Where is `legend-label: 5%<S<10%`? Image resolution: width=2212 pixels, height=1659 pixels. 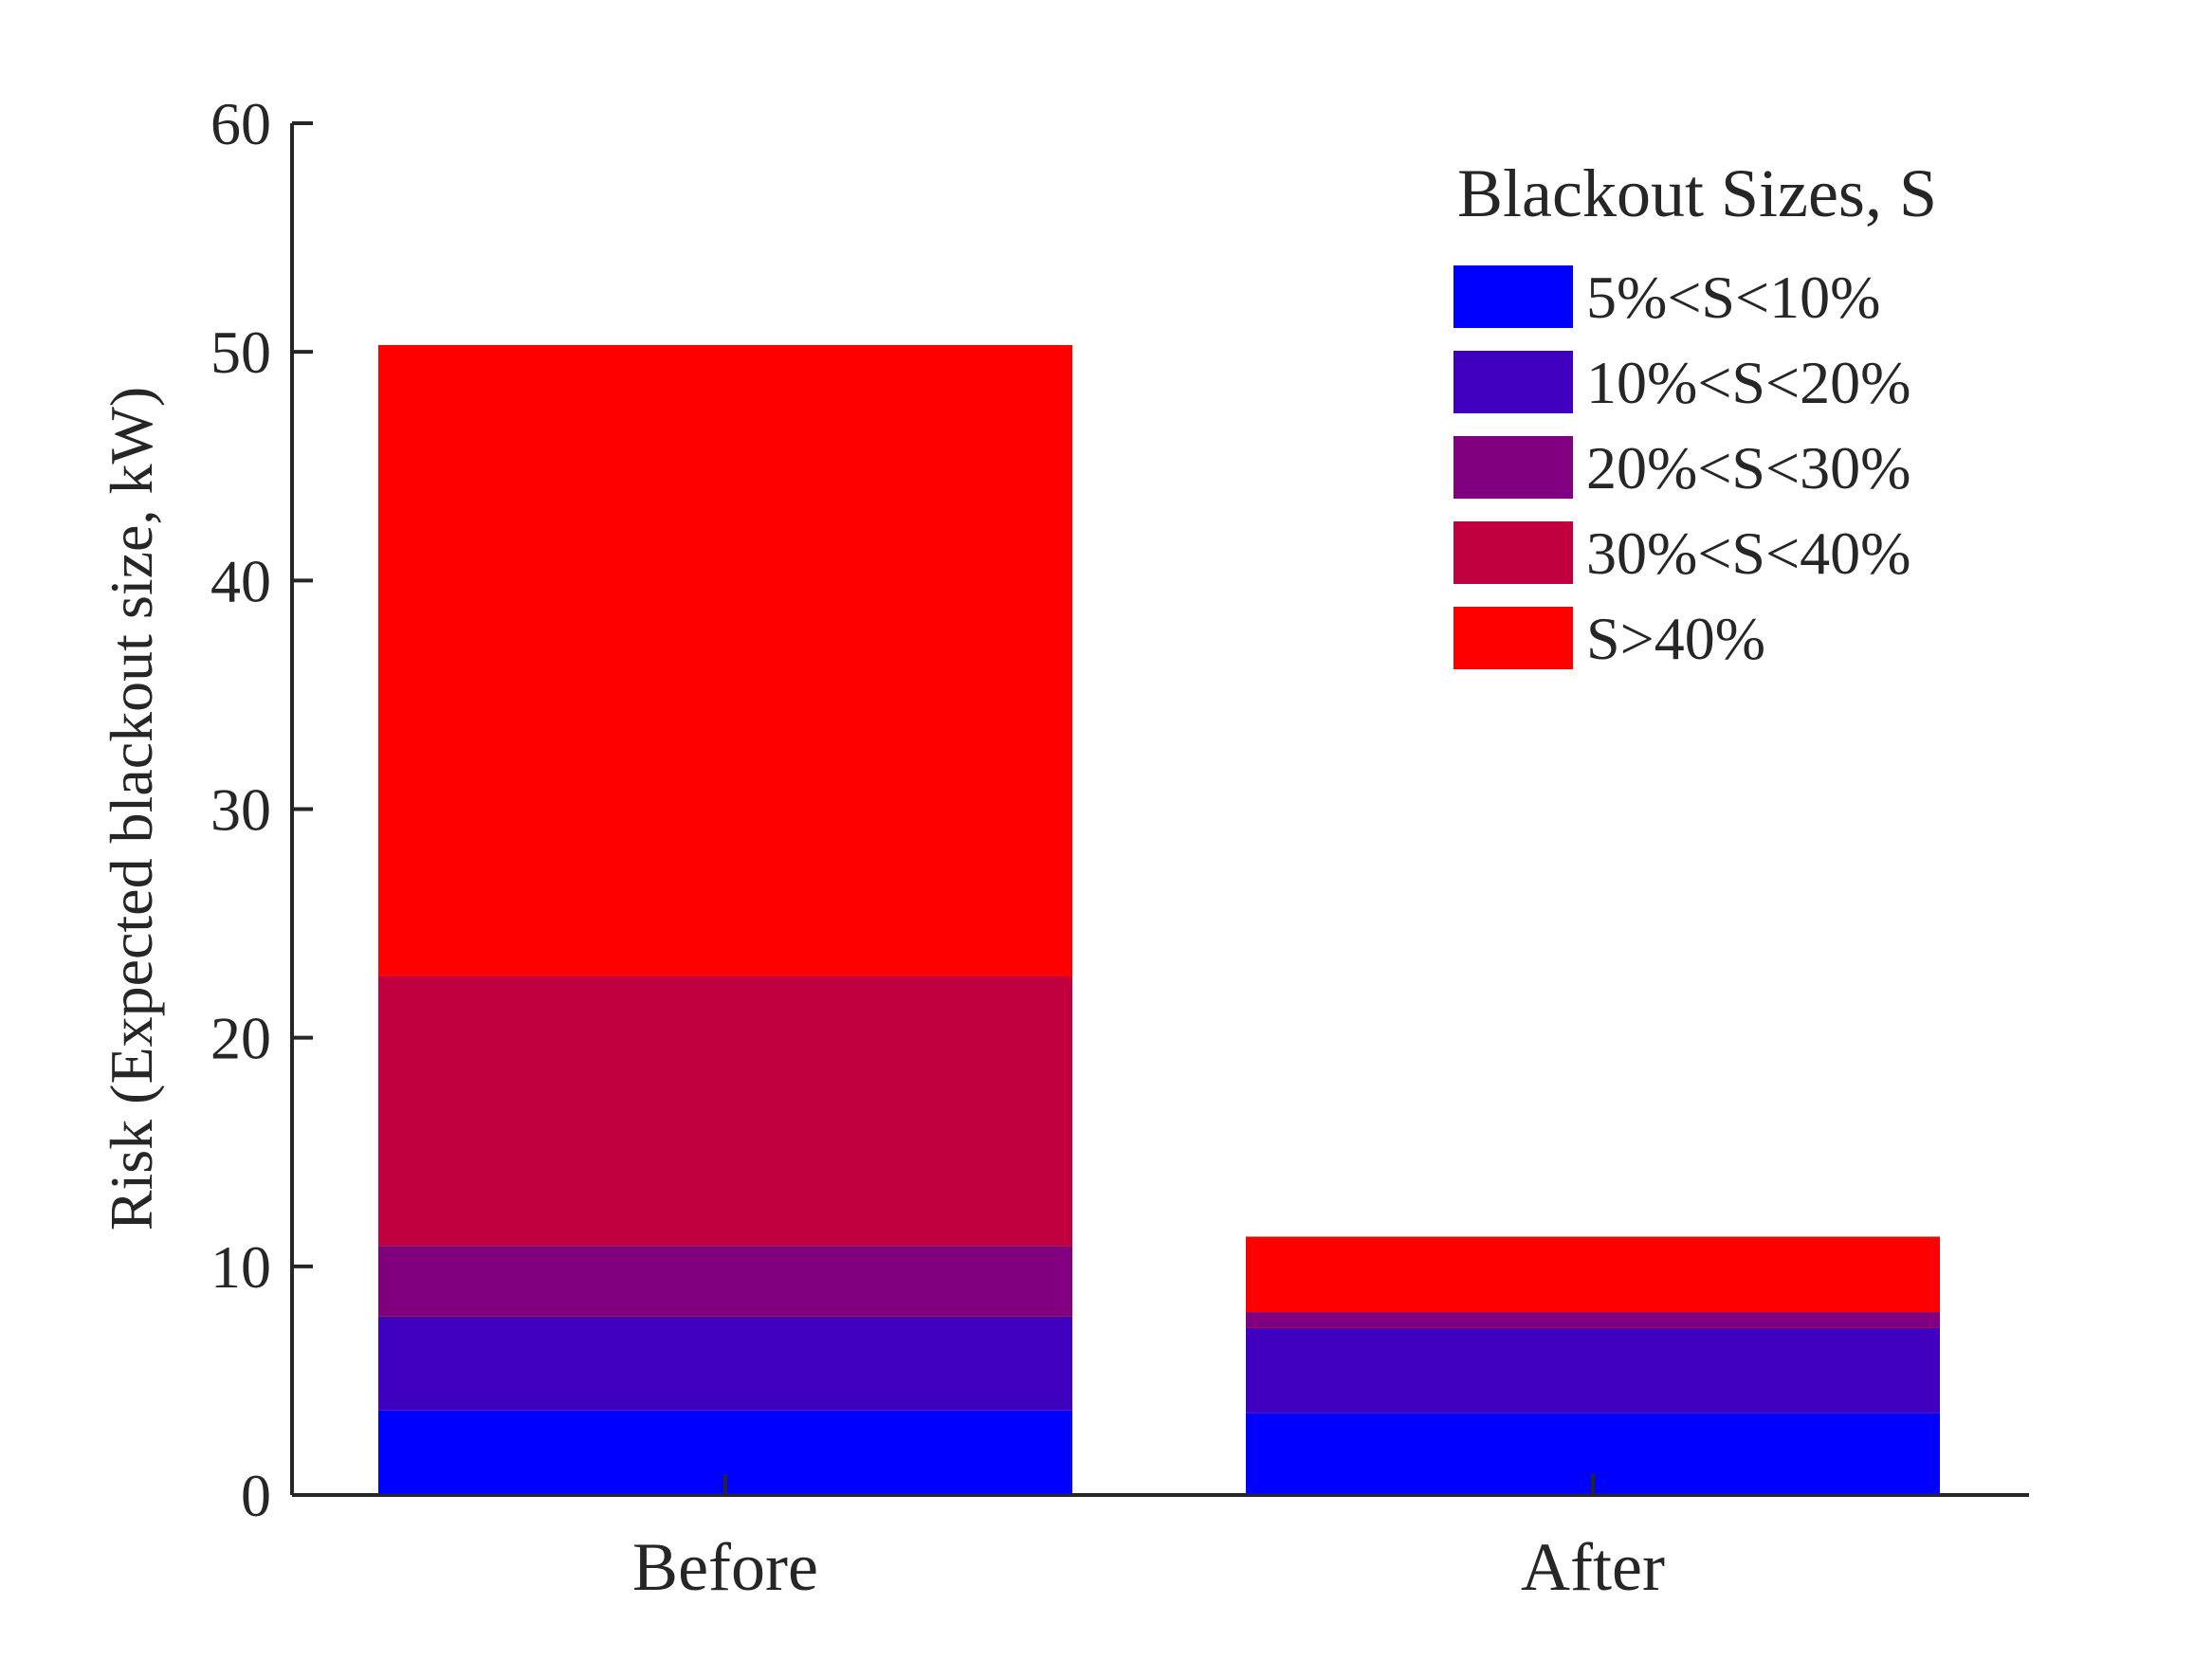 legend-label: 5%<S<10% is located at coordinates (1733, 297).